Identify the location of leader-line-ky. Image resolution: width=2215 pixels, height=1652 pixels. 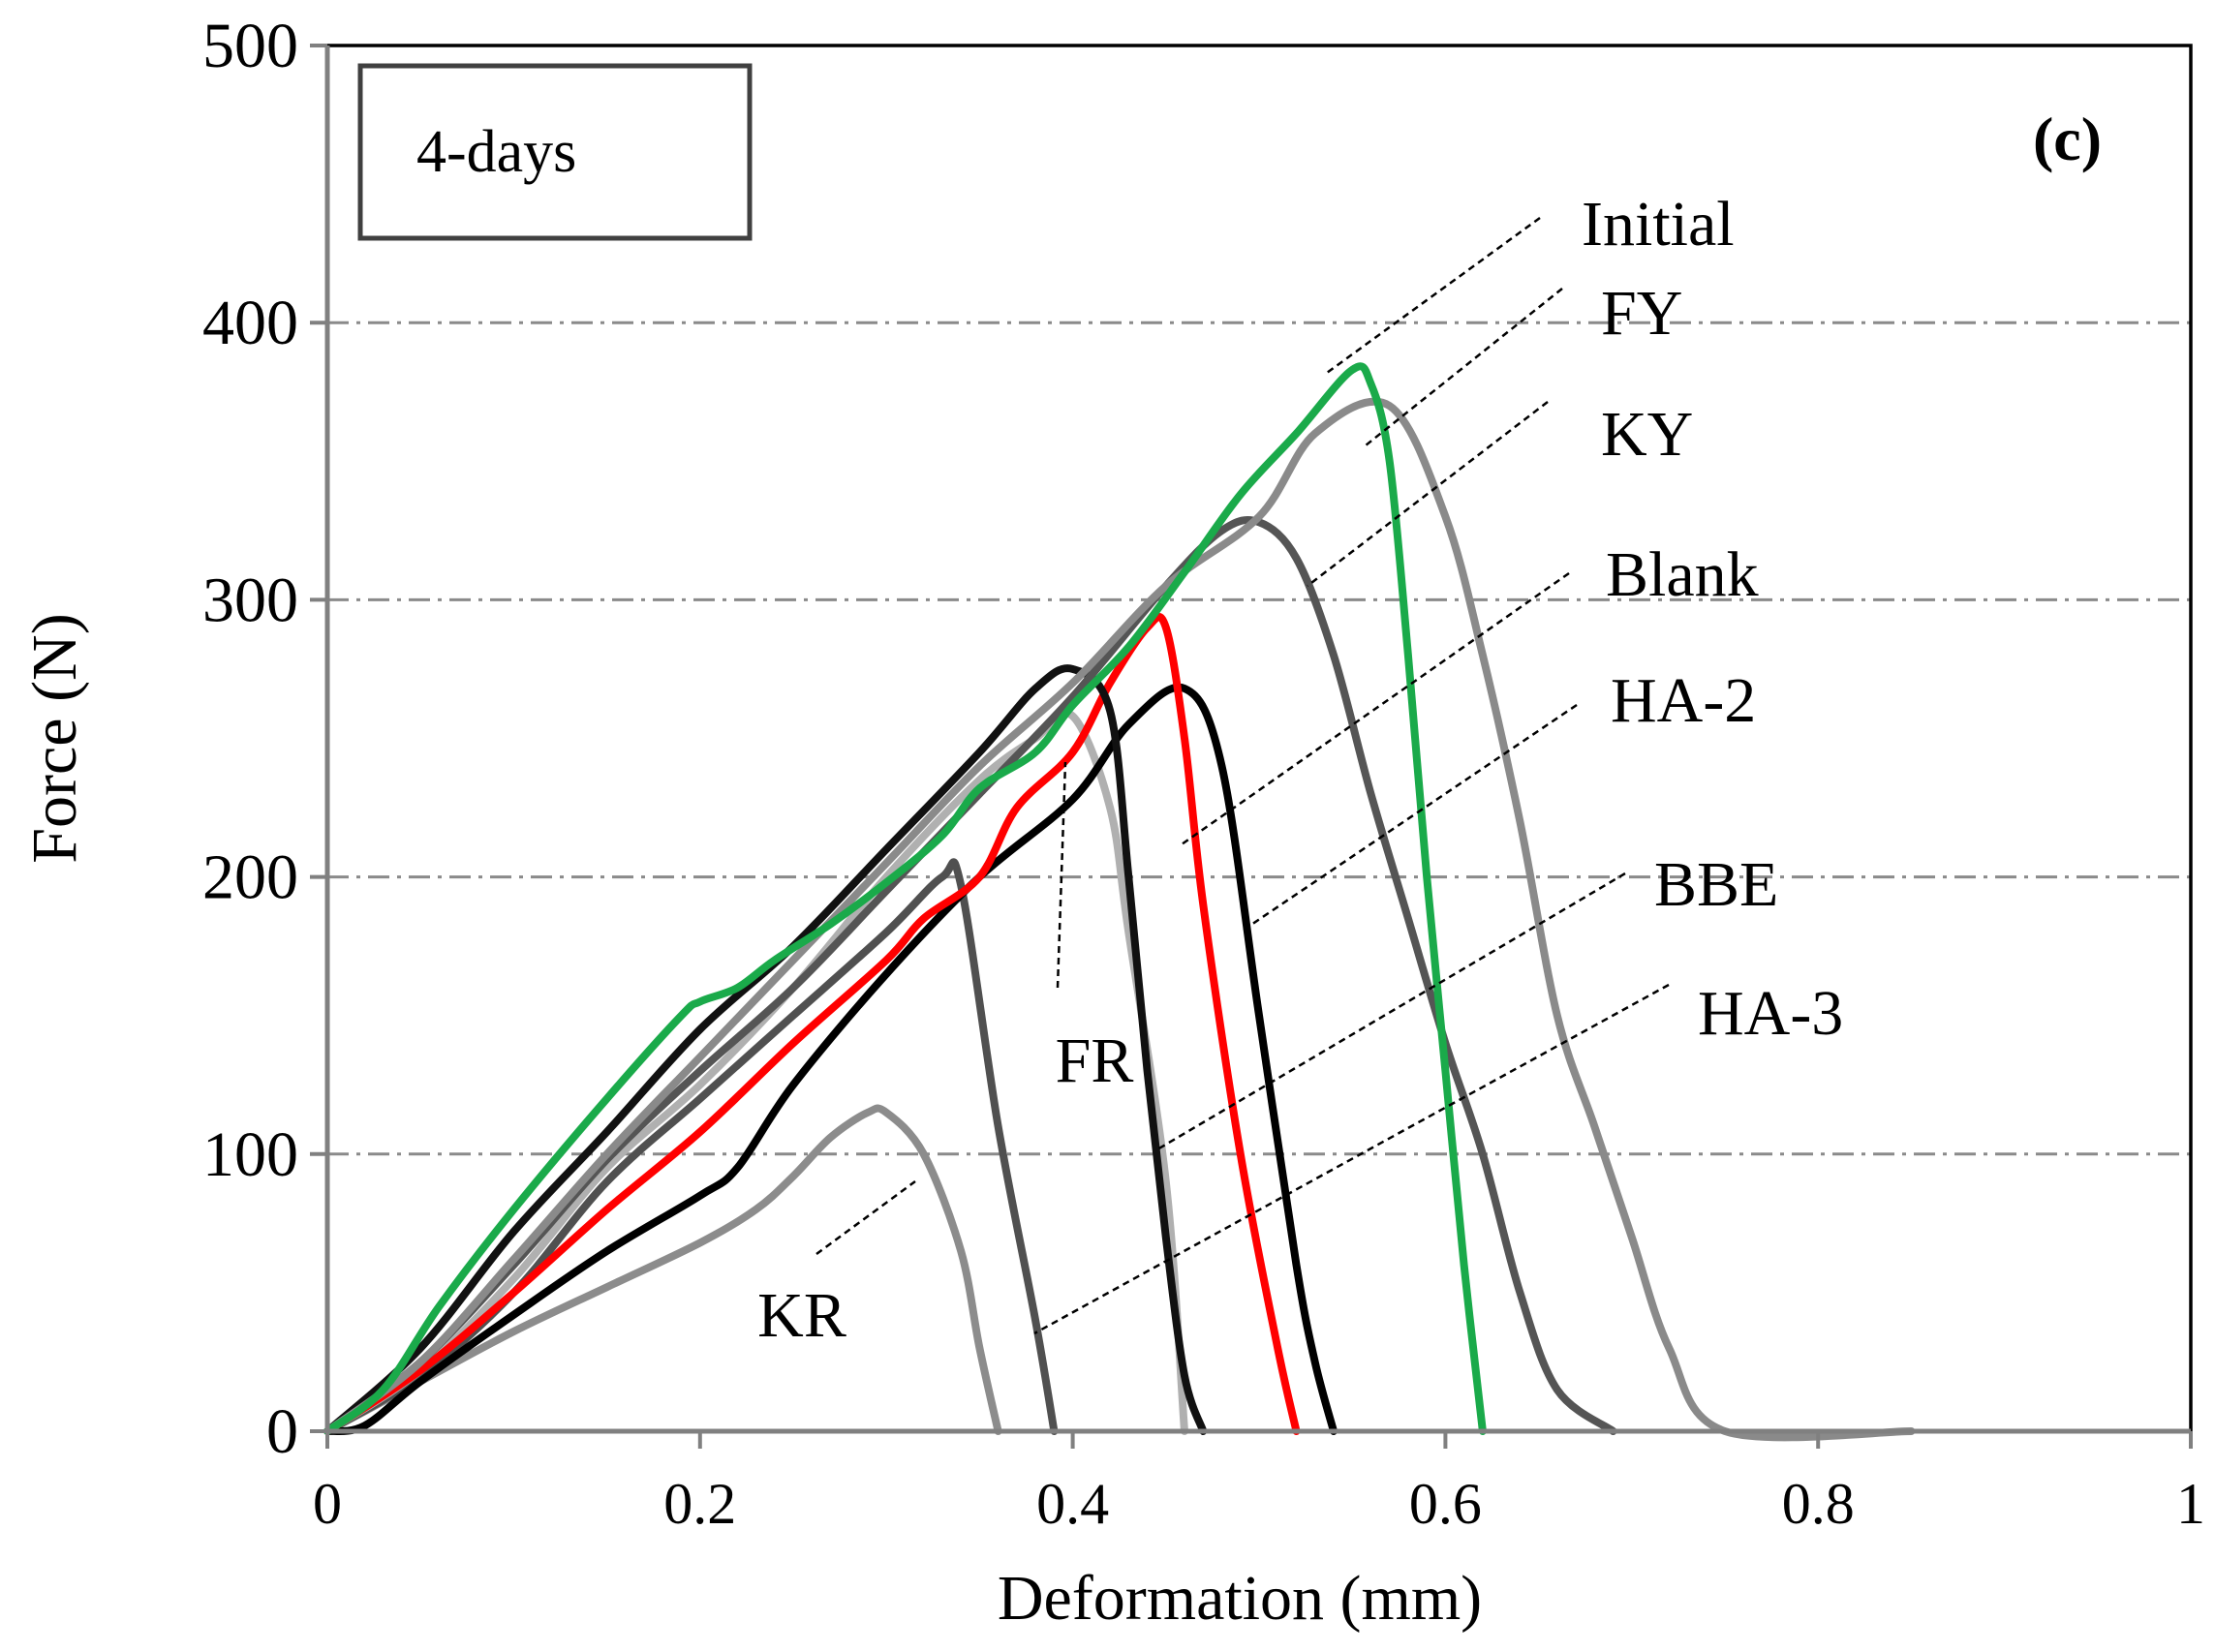
(1428, 494).